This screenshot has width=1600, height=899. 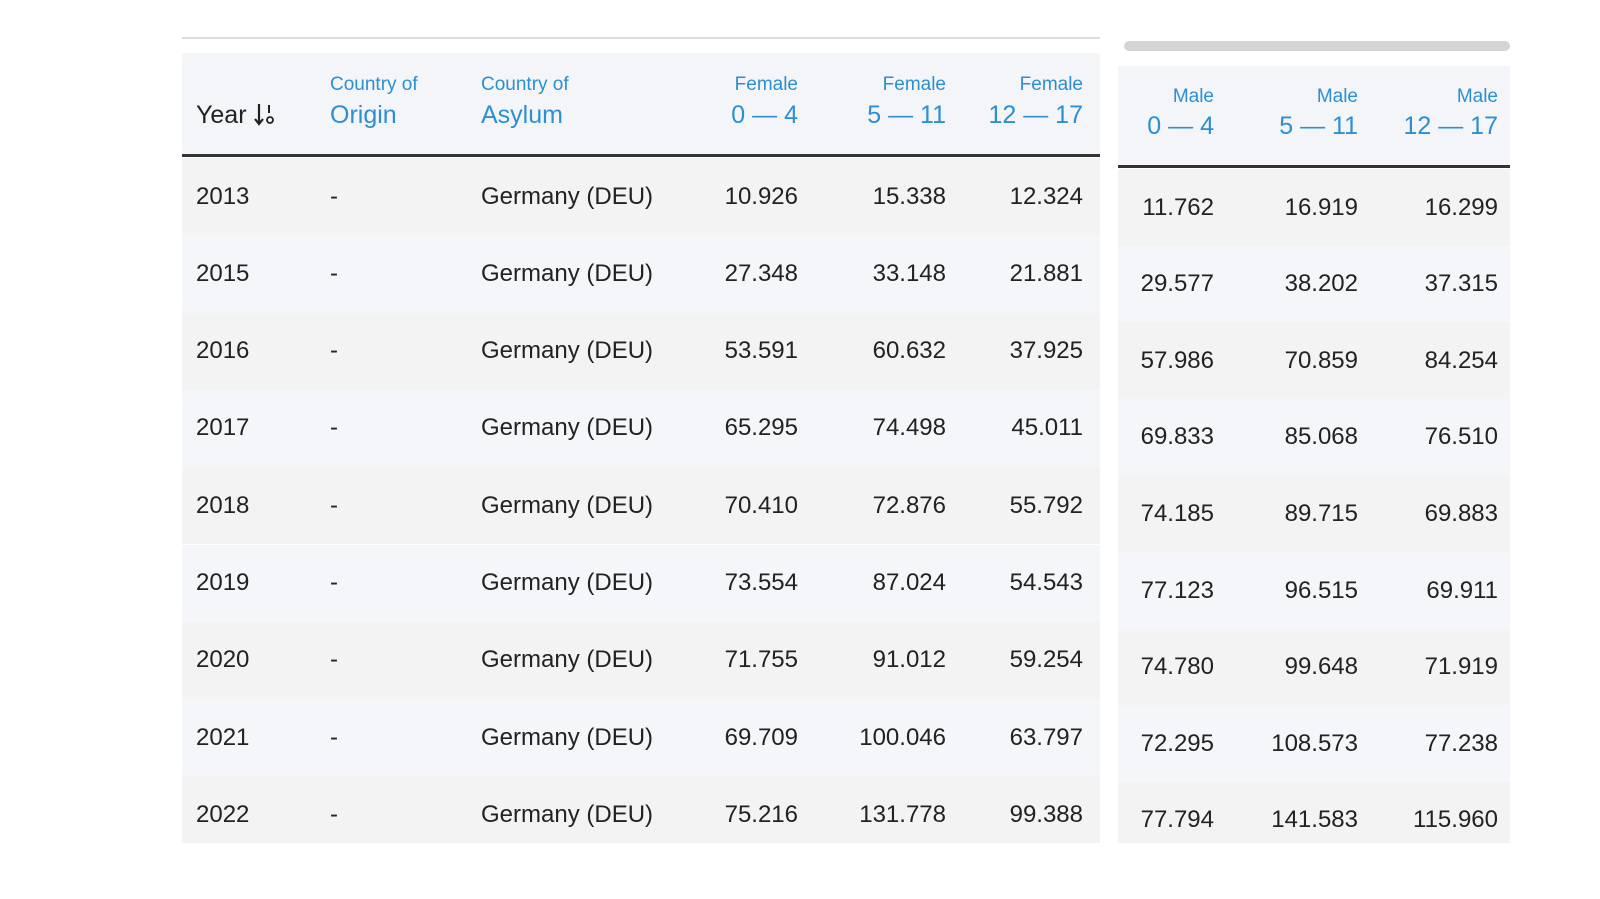 What do you see at coordinates (1461, 437) in the screenshot?
I see `table-cell: 76.510` at bounding box center [1461, 437].